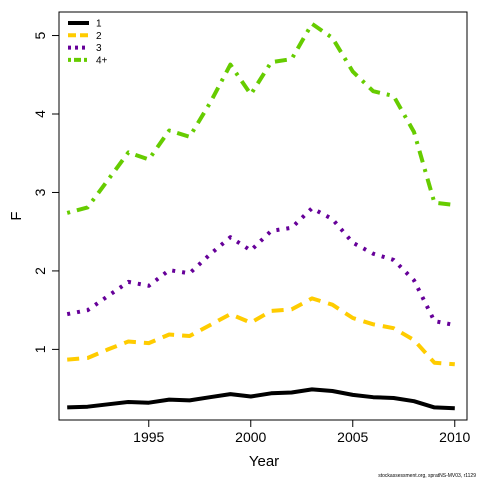 Image resolution: width=480 pixels, height=480 pixels. What do you see at coordinates (148, 437) in the screenshot?
I see `x-tick-label-1995: 1995` at bounding box center [148, 437].